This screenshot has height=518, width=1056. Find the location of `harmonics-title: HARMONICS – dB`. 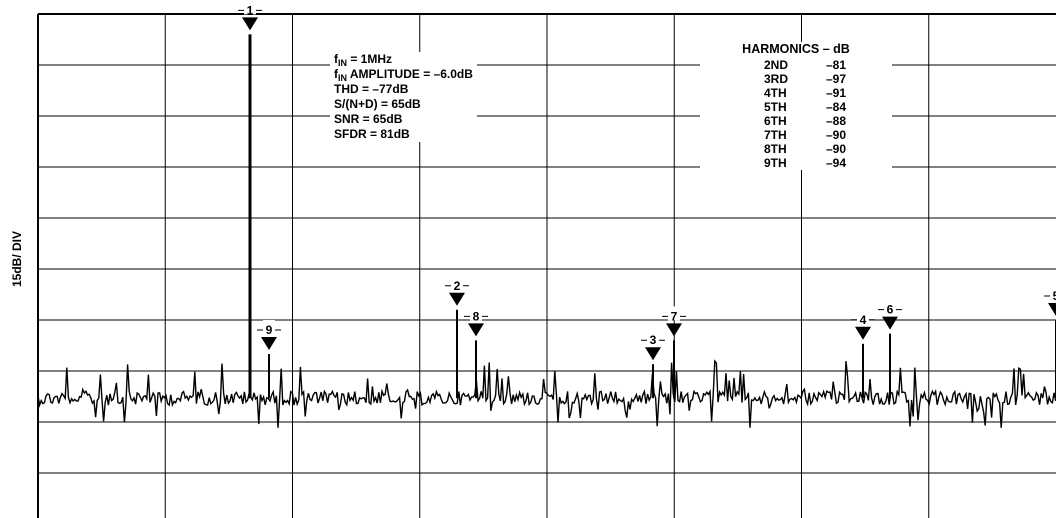

harmonics-title: HARMONICS – dB is located at coordinates (796, 49).